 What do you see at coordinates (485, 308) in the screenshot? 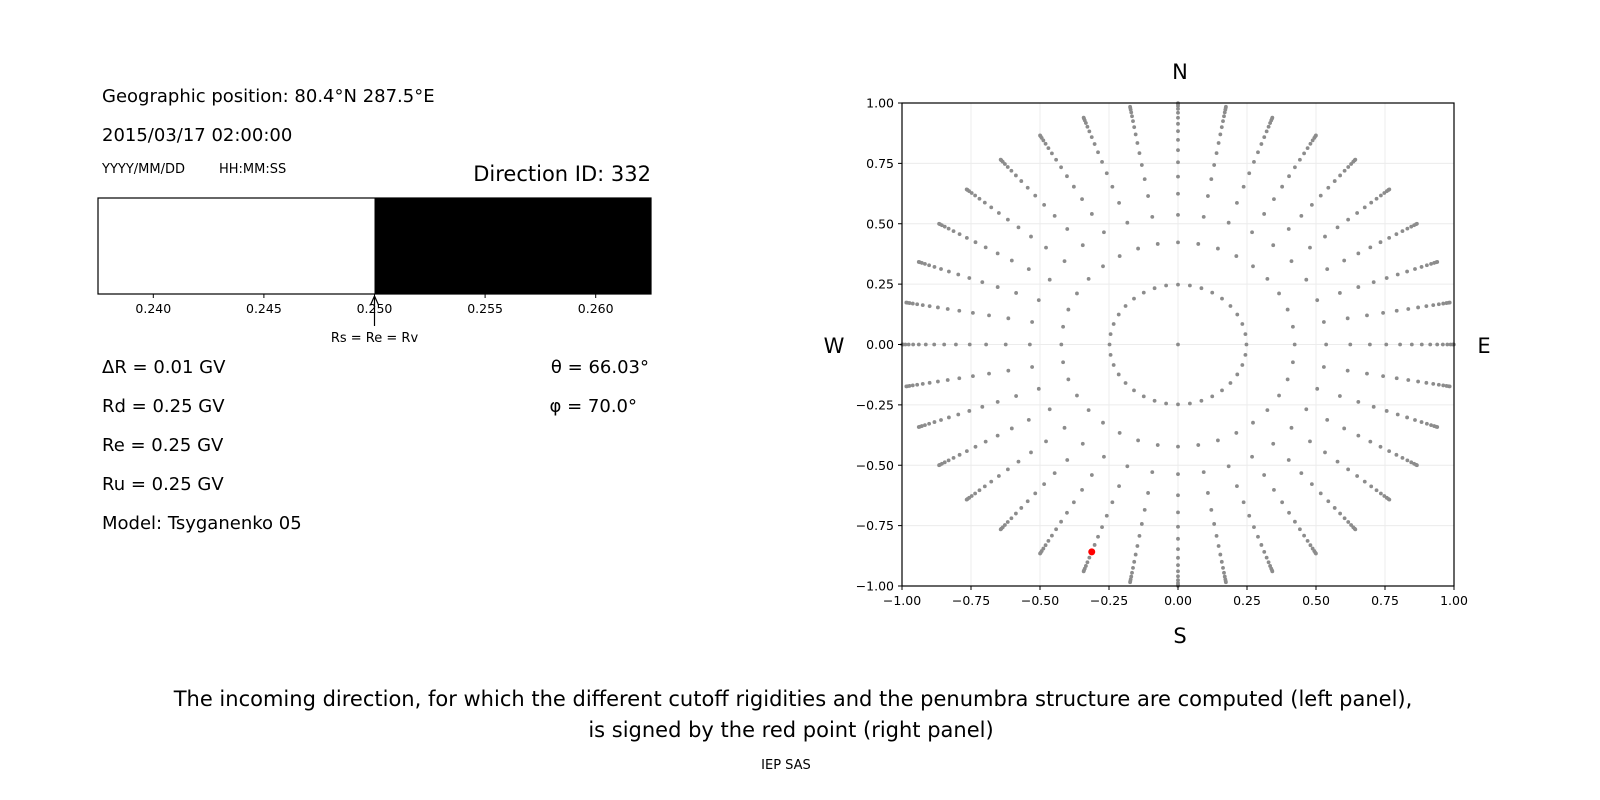
I see `bar-tick-label: 0.255` at bounding box center [485, 308].